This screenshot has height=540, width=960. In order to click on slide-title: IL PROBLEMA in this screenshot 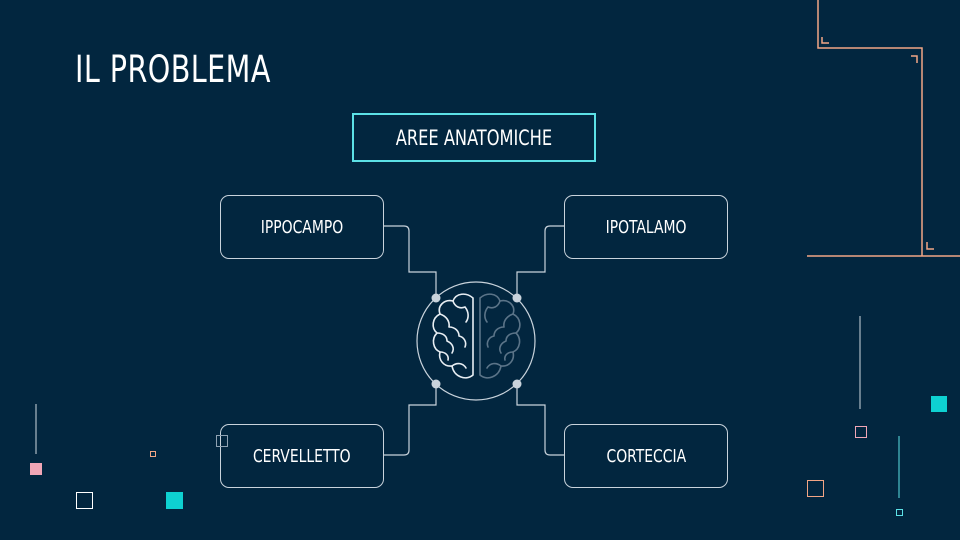, I will do `click(173, 69)`.